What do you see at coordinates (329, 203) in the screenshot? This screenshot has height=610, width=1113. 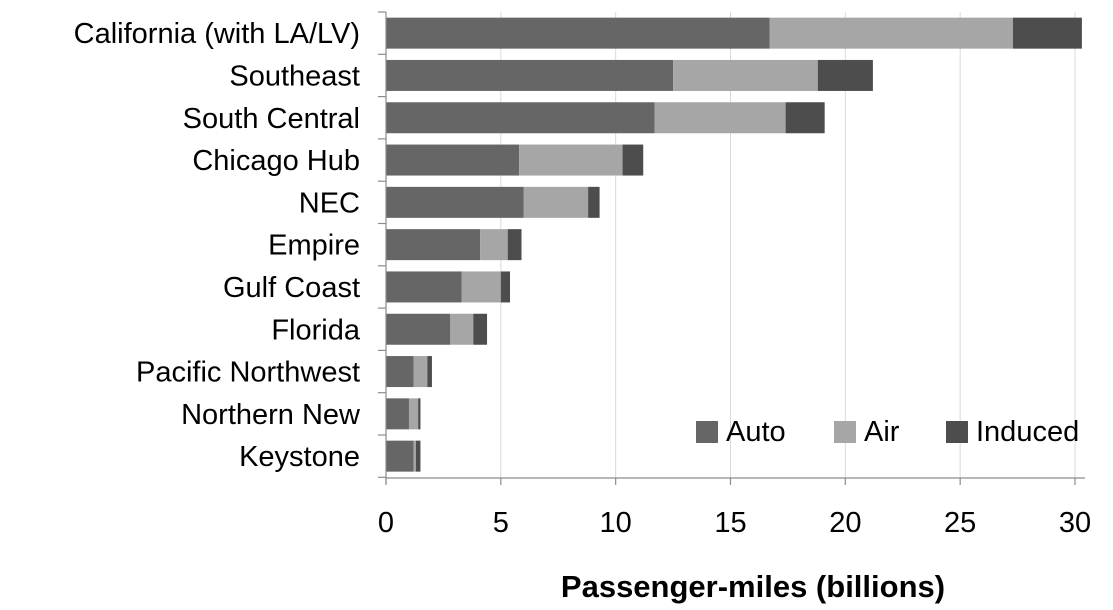 I see `category-label: NEC` at bounding box center [329, 203].